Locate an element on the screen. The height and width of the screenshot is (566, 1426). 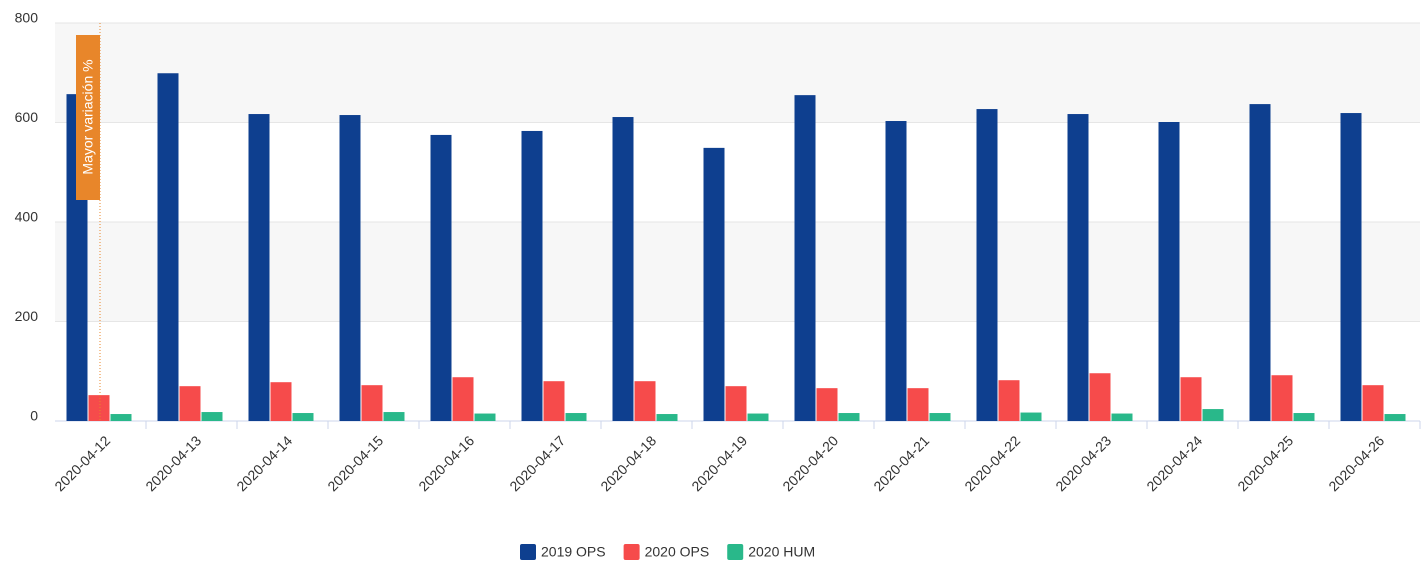
x-tick-label: 2020-04-20 is located at coordinates (810, 463).